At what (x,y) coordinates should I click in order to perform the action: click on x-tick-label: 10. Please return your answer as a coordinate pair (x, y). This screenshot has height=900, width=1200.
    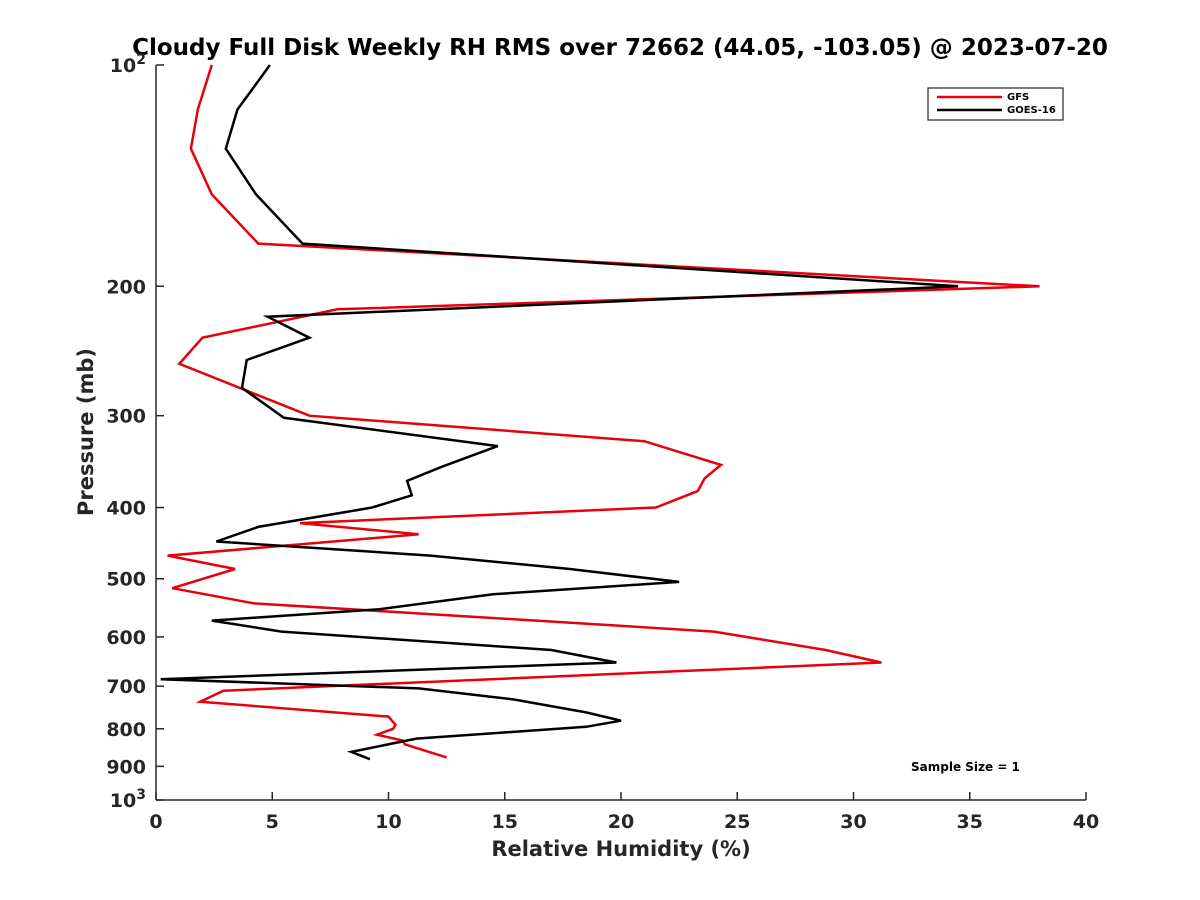
    Looking at the image, I should click on (388, 822).